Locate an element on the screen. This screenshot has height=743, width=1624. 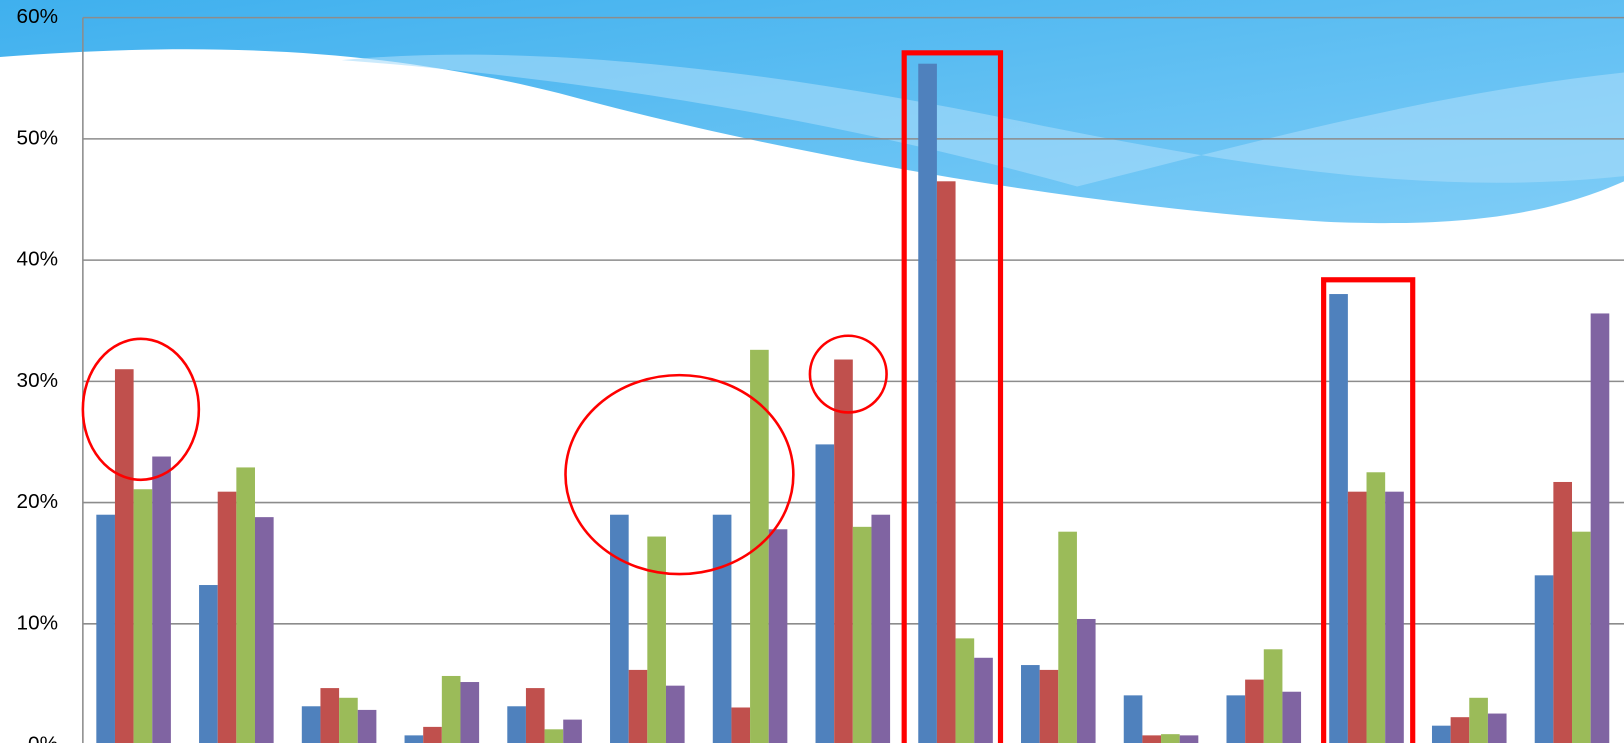
y-tick-label: 30% is located at coordinates (37, 380).